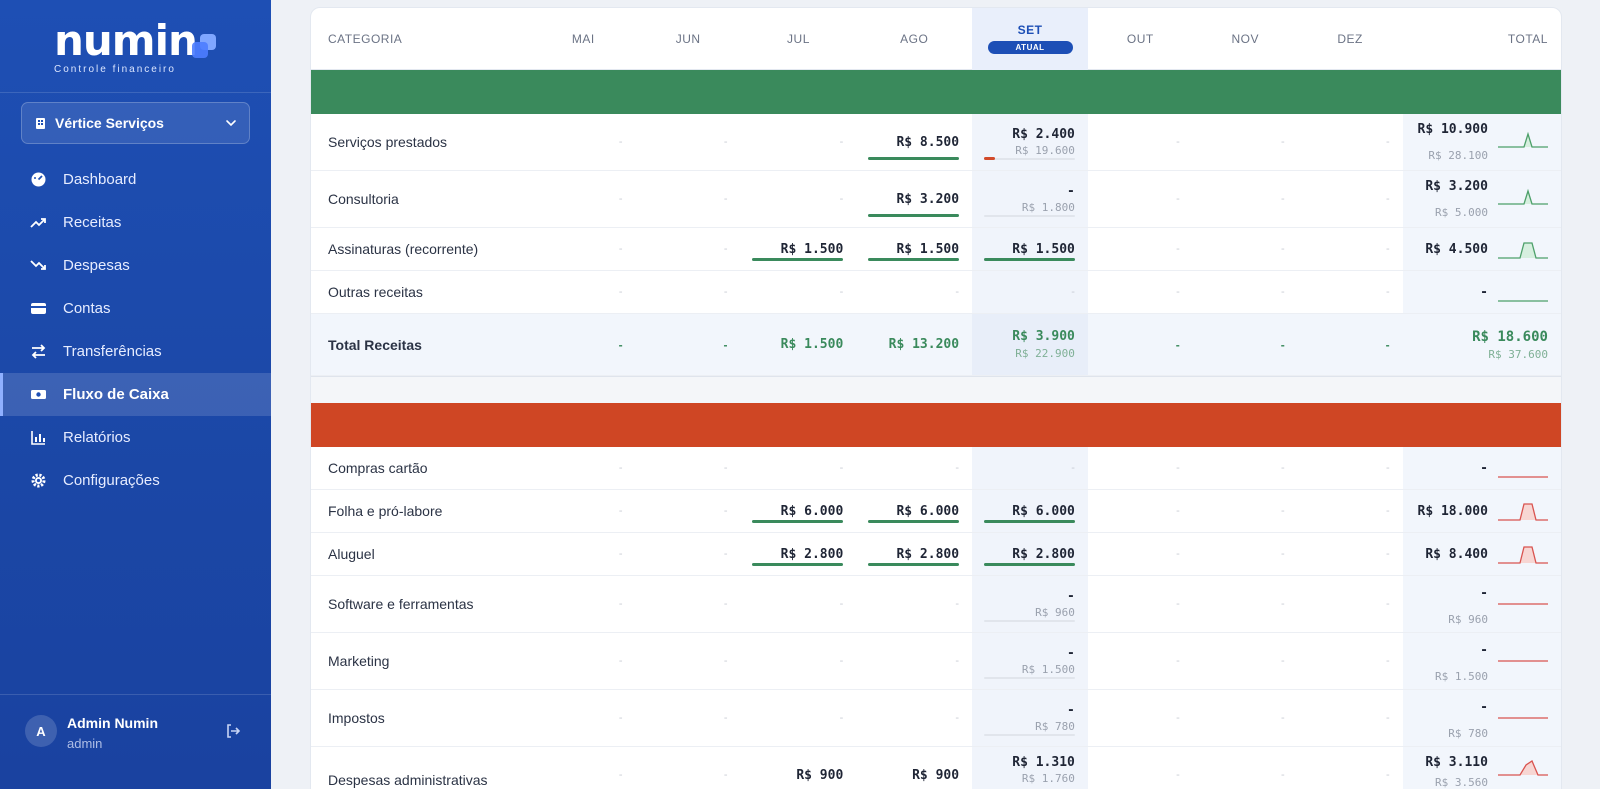  Describe the element at coordinates (111, 480) in the screenshot. I see `sidebar-item-label: Configurações` at that location.